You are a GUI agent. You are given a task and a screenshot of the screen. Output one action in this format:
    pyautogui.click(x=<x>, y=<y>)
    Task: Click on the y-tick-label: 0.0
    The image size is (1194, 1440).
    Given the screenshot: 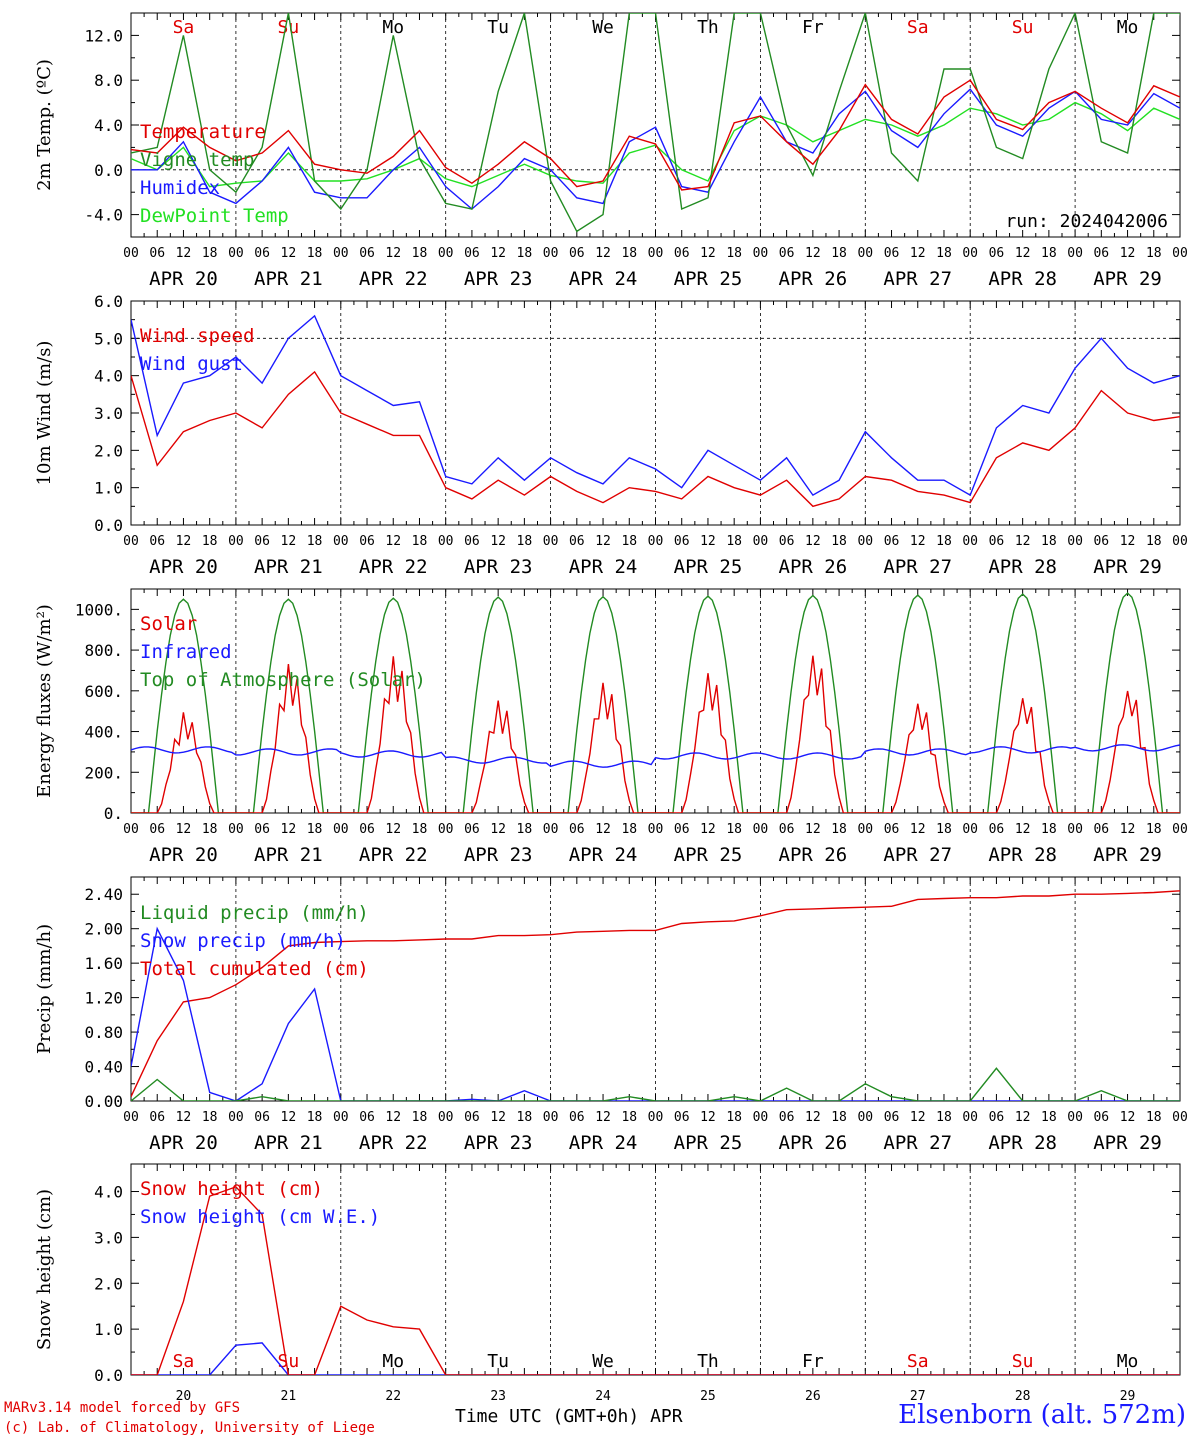 What is the action you would take?
    pyautogui.click(x=108, y=170)
    